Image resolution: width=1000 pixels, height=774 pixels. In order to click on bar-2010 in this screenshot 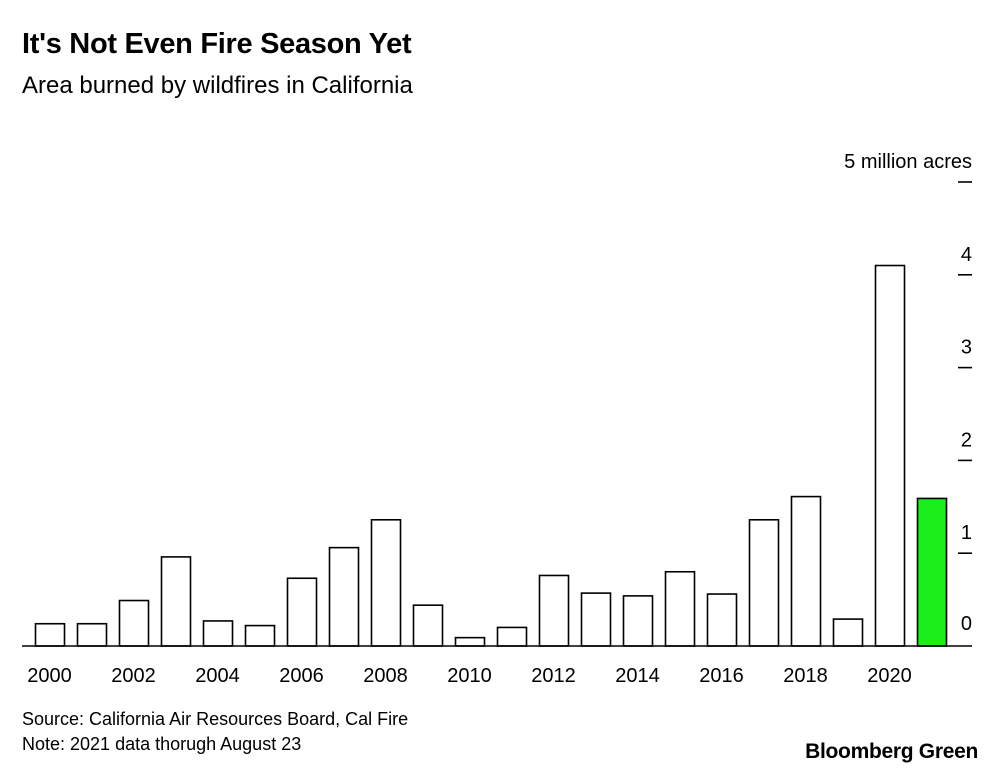, I will do `click(470, 641)`.